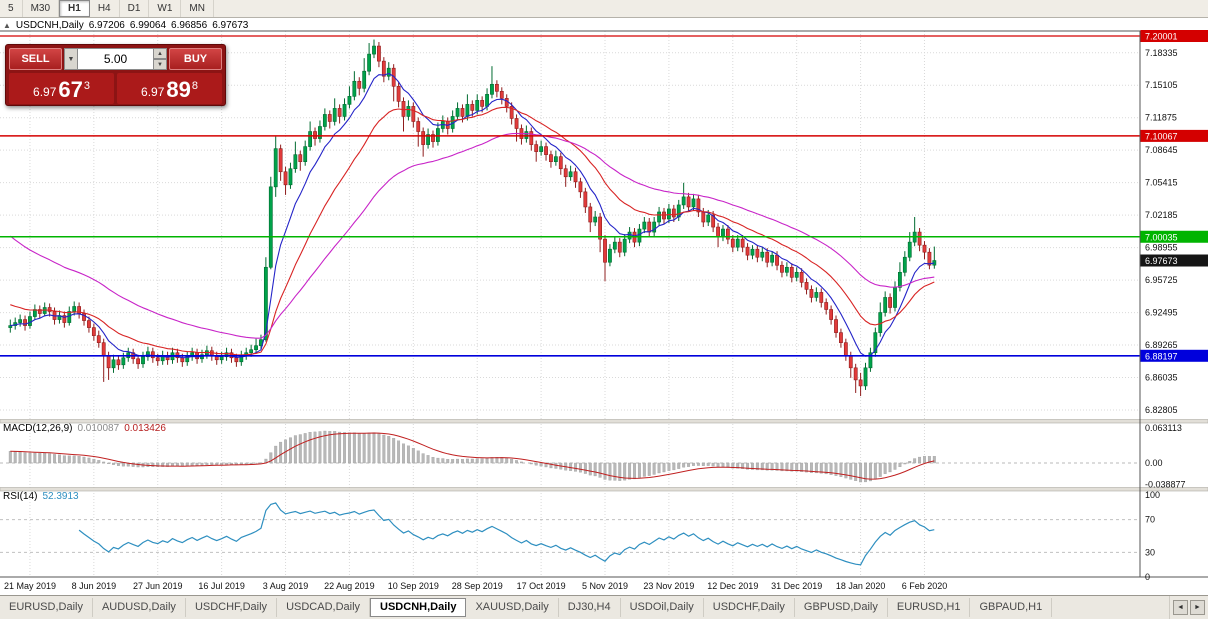 This screenshot has width=1208, height=619. I want to click on svg-text: 18 Jan 2020, so click(861, 586).